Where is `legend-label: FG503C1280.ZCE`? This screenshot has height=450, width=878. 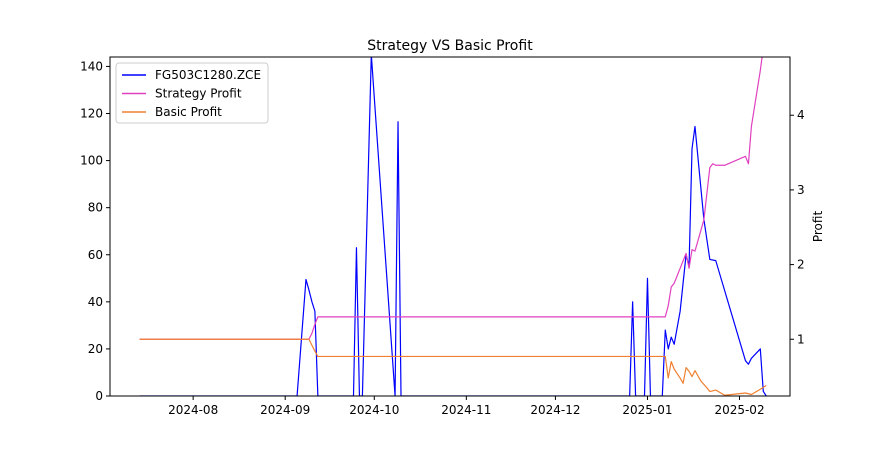 legend-label: FG503C1280.ZCE is located at coordinates (208, 75).